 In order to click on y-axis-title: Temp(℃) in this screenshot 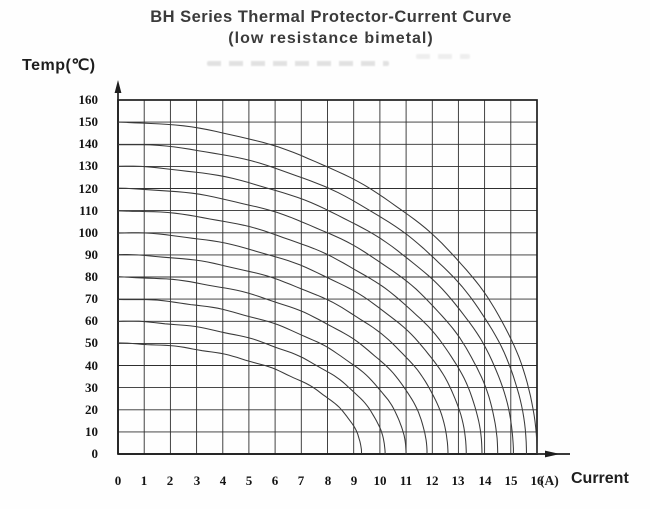, I will do `click(59, 65)`.